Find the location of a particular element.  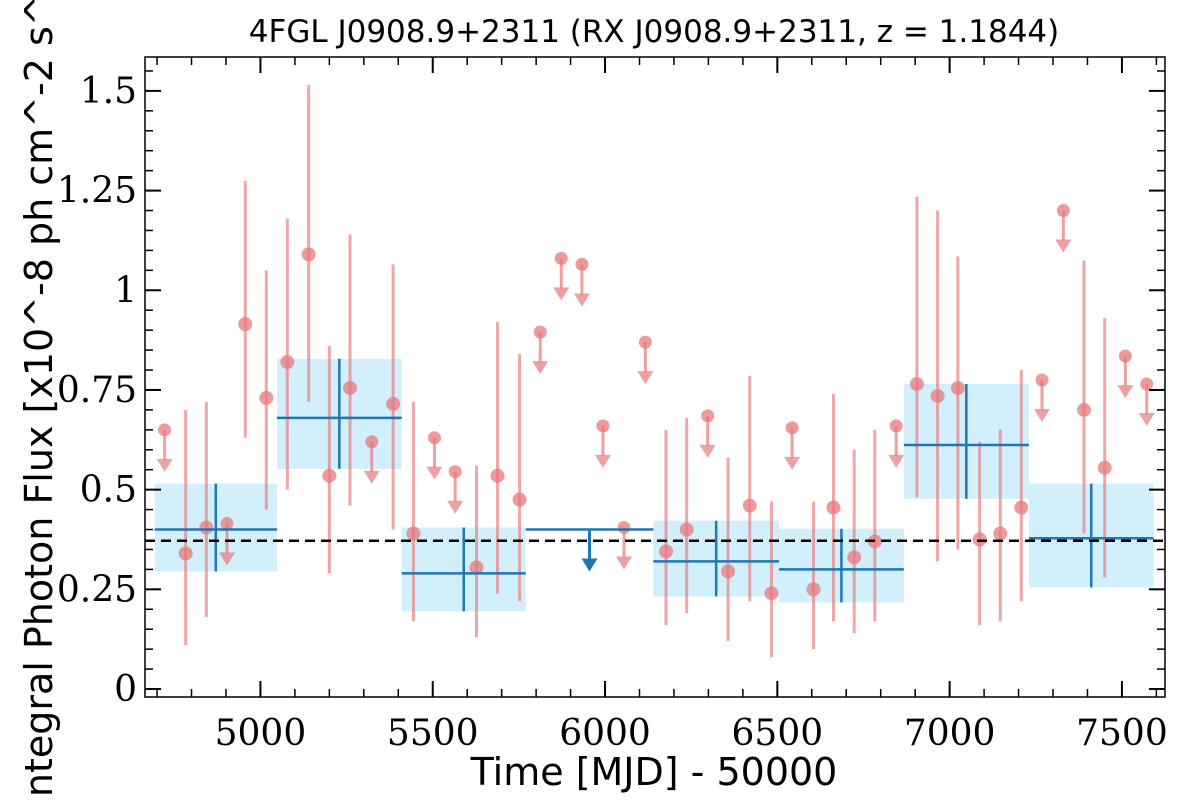

long-bin-upper-limit-arrow is located at coordinates (589, 550).